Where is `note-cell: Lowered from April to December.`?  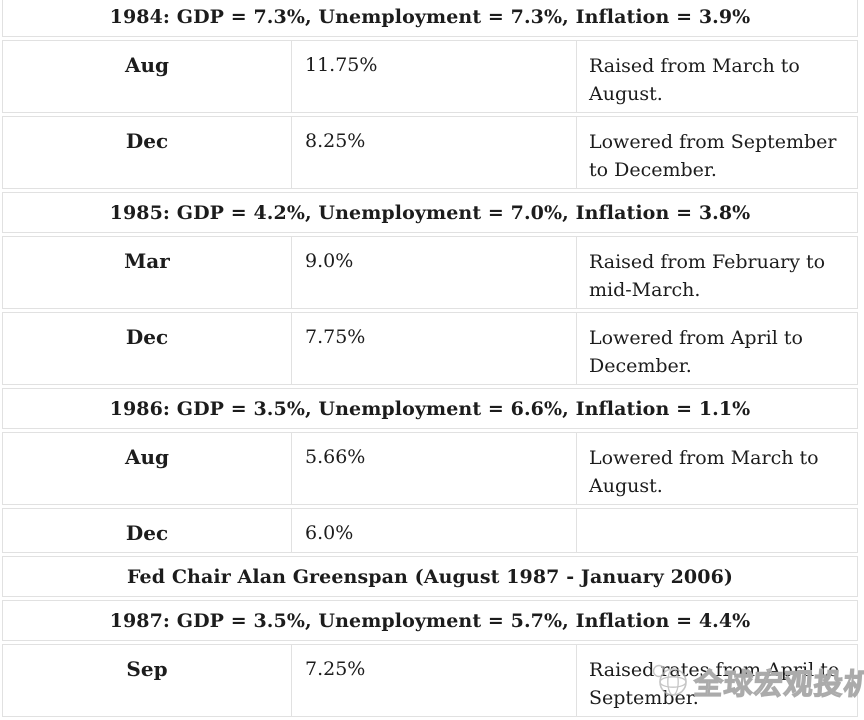 note-cell: Lowered from April to December. is located at coordinates (716, 348).